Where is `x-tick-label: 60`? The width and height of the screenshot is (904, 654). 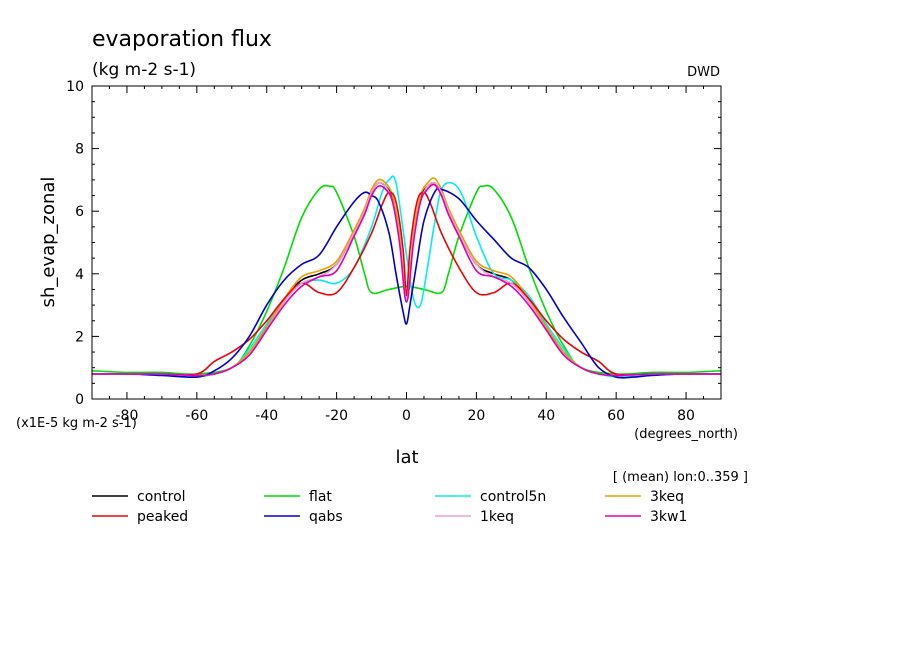
x-tick-label: 60 is located at coordinates (616, 416).